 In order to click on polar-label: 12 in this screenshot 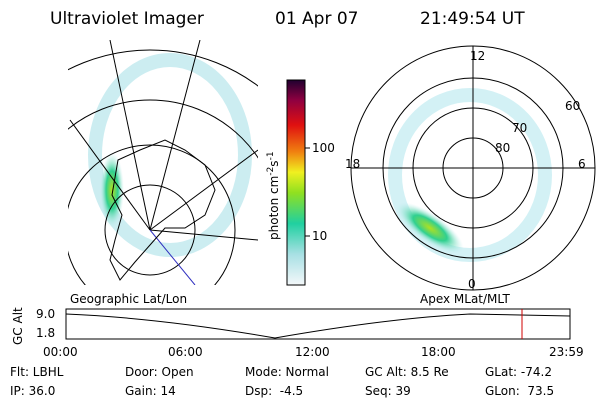, I will do `click(477, 56)`.